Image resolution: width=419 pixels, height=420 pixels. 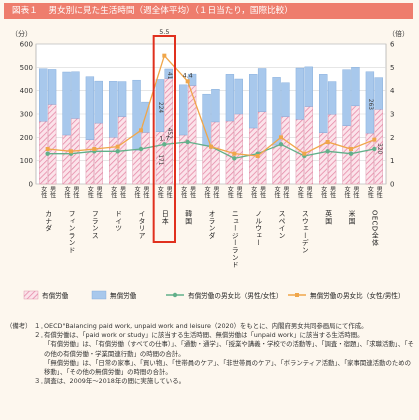 I want to click on bar-value-label: 320, so click(x=379, y=148).